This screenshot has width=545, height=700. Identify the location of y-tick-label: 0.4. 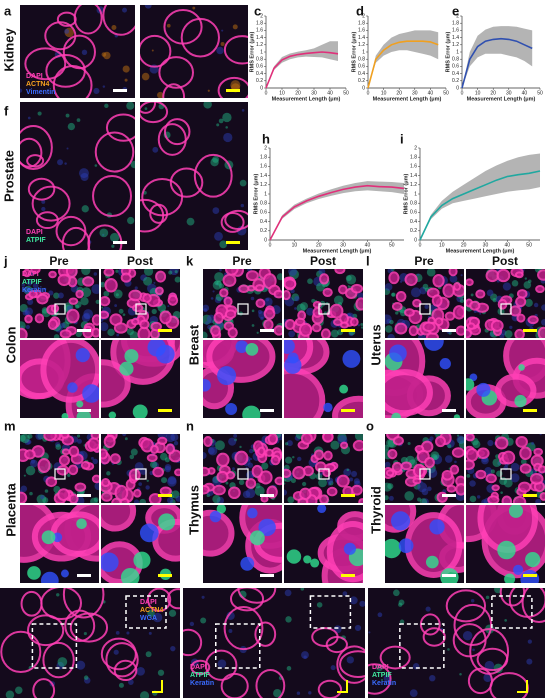
(263, 222).